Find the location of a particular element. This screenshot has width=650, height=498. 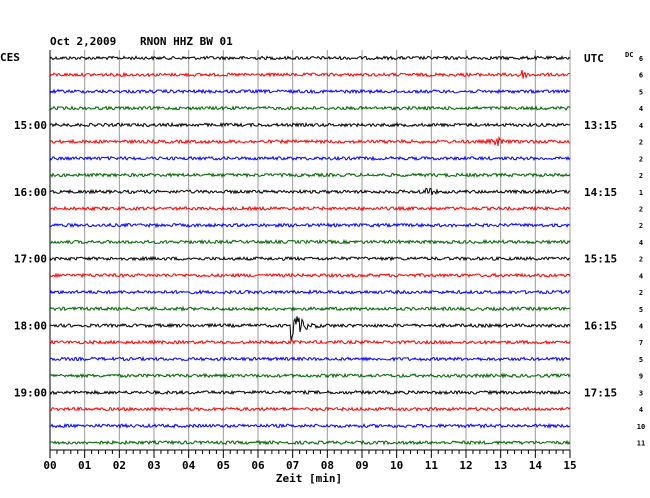

header-date: Oct 2,2009 is located at coordinates (83, 41).